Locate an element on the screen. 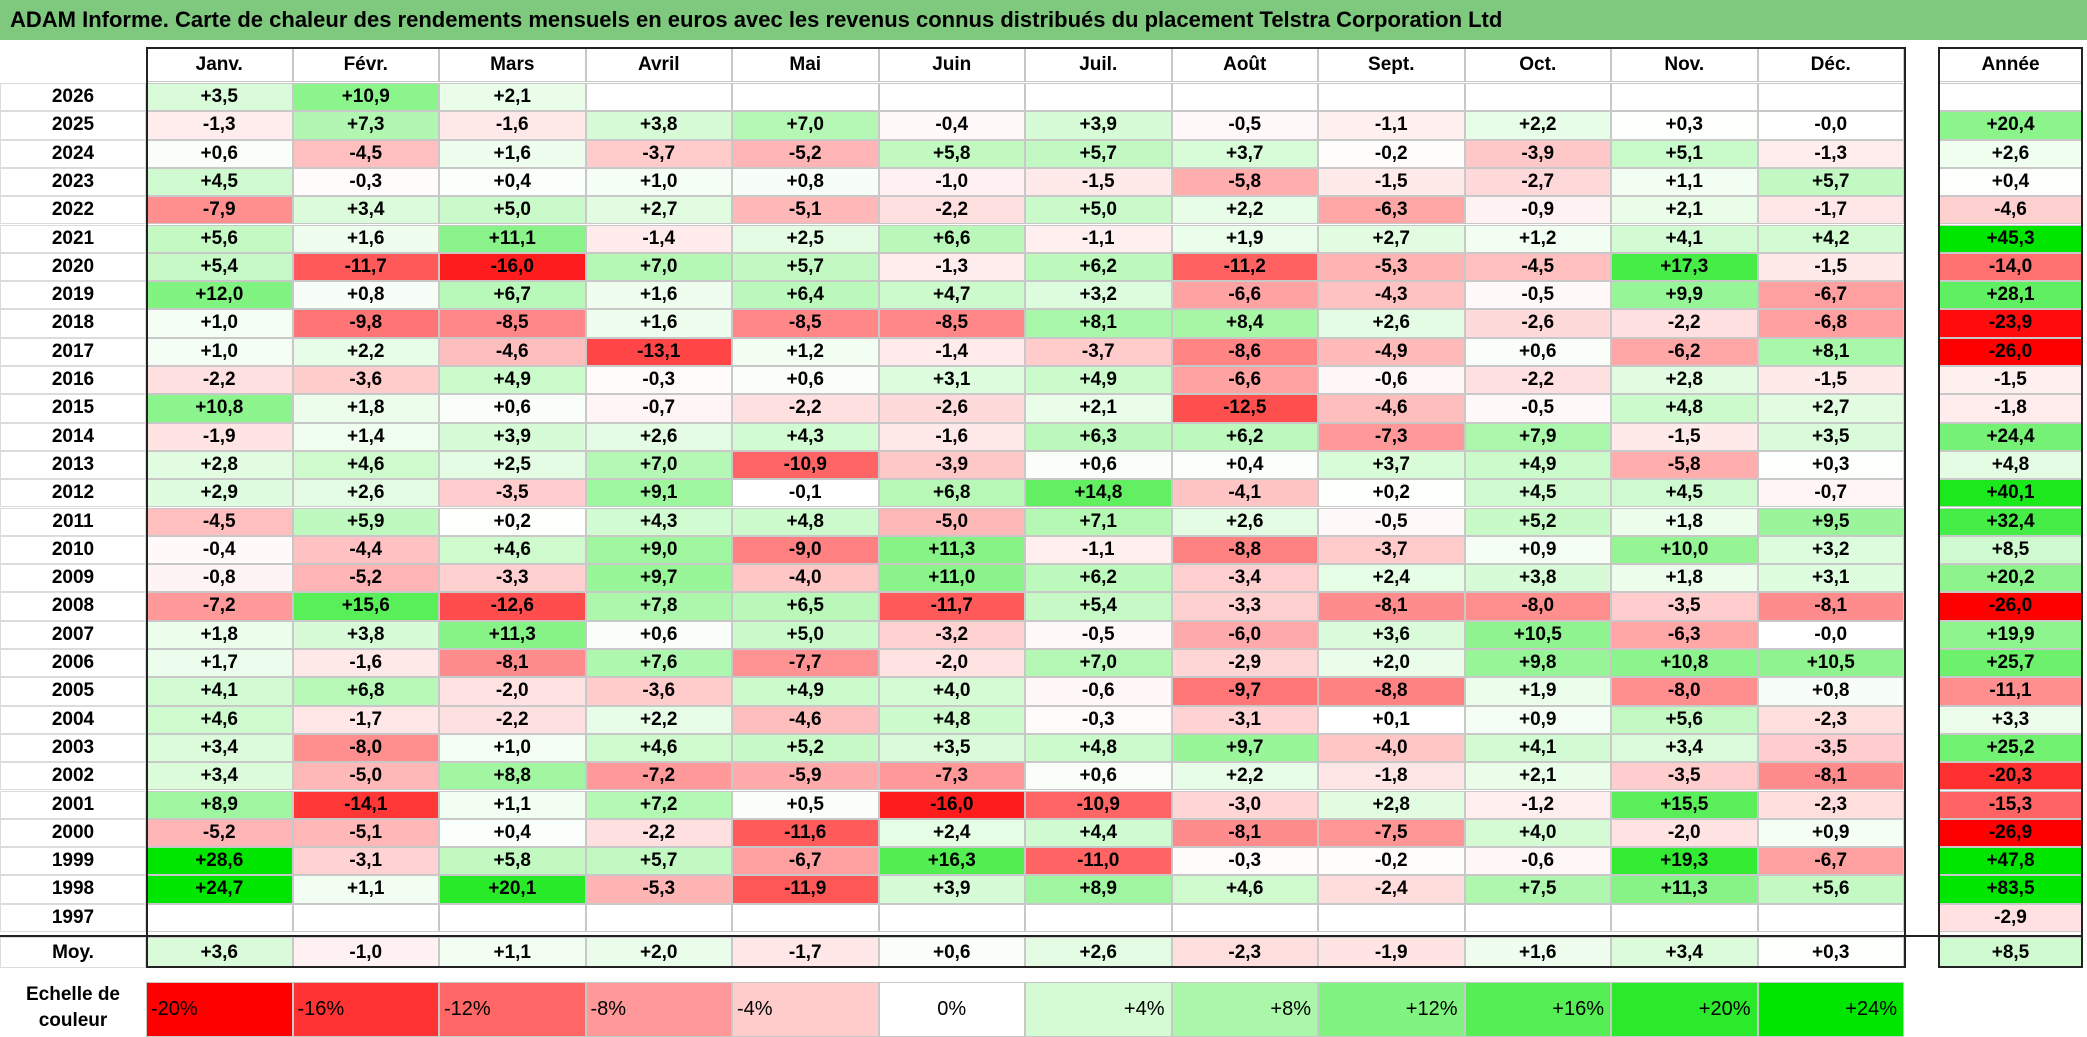 The width and height of the screenshot is (2087, 1037). heatmap-cell: -1,8 is located at coordinates (1391, 776).